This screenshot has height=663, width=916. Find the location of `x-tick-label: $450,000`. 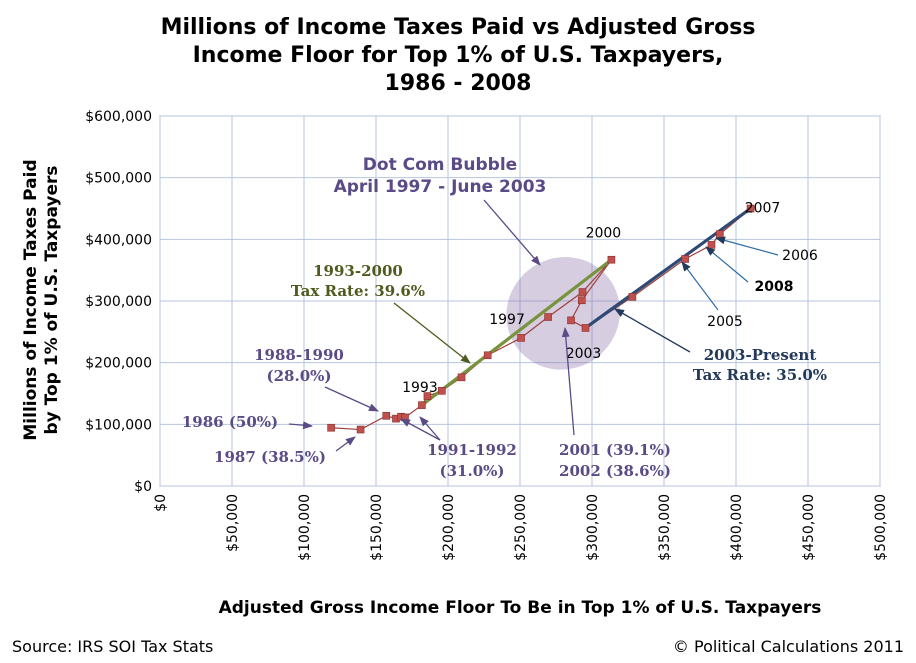

x-tick-label: $450,000 is located at coordinates (809, 527).